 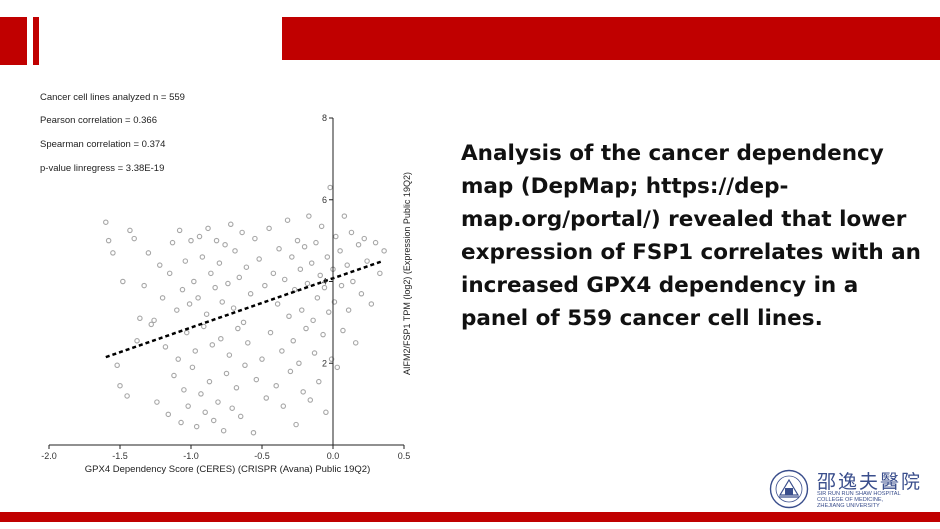 What do you see at coordinates (36, 41) in the screenshot?
I see `left-accent-stripe` at bounding box center [36, 41].